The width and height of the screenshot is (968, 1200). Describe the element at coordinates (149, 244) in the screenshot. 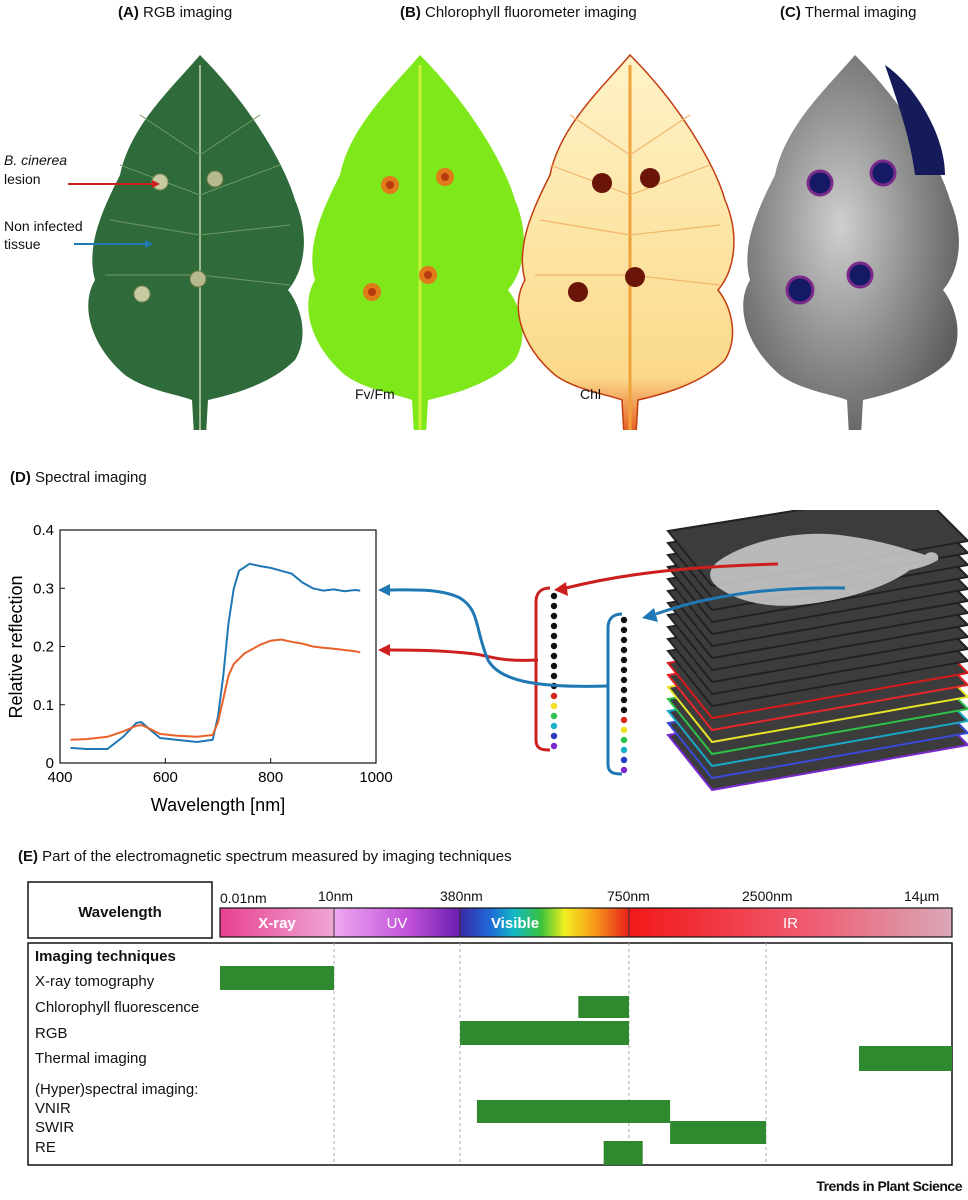

I see `tissue-arrowhead` at that location.